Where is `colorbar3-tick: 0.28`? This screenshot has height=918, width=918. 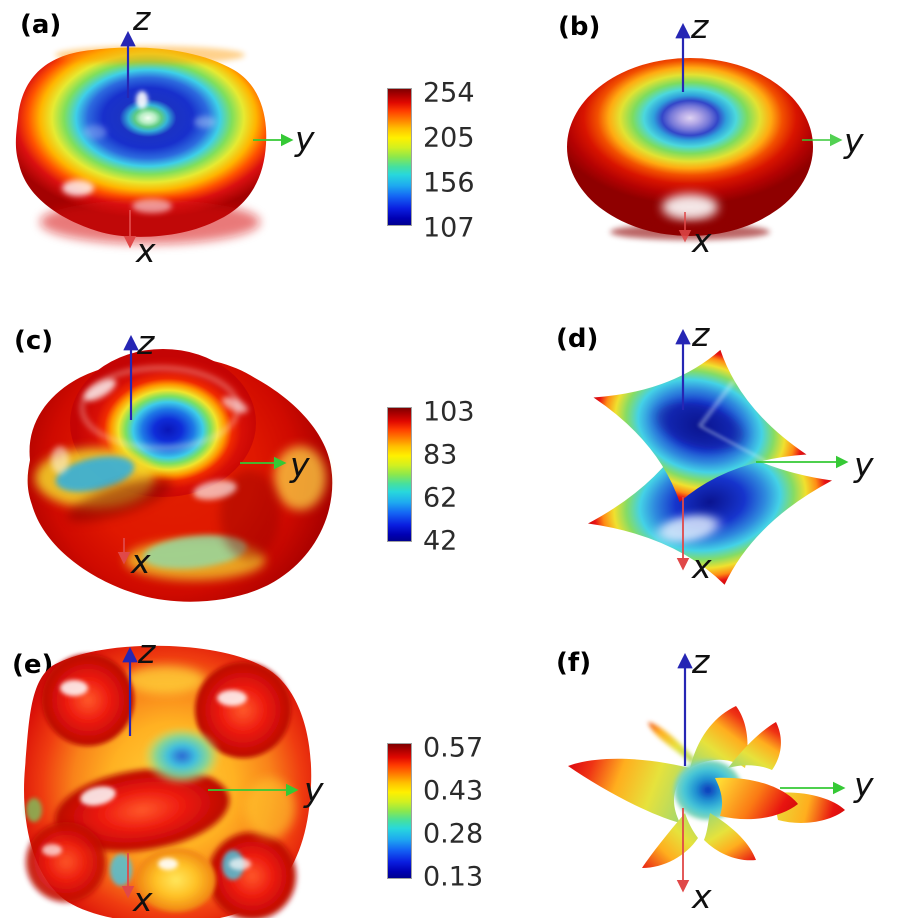
colorbar3-tick: 0.28 is located at coordinates (453, 834).